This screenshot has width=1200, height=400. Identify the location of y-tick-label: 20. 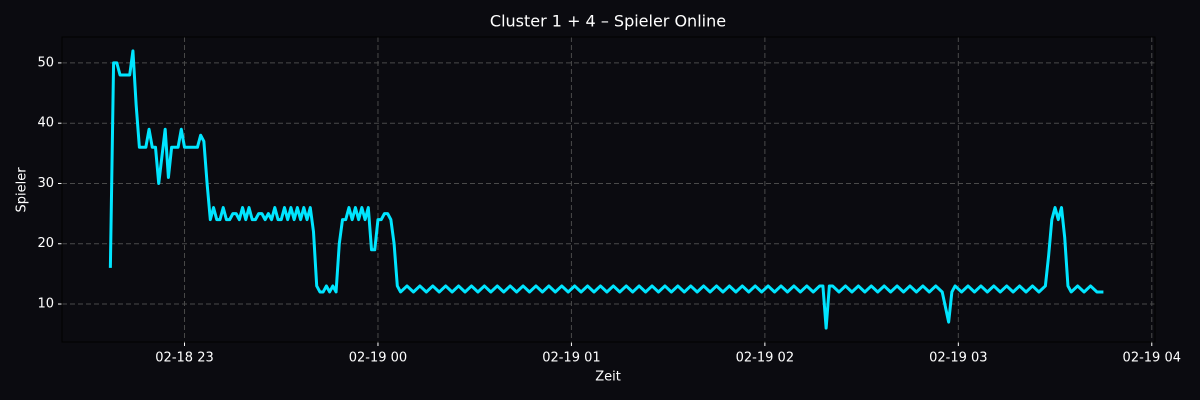
(45, 243).